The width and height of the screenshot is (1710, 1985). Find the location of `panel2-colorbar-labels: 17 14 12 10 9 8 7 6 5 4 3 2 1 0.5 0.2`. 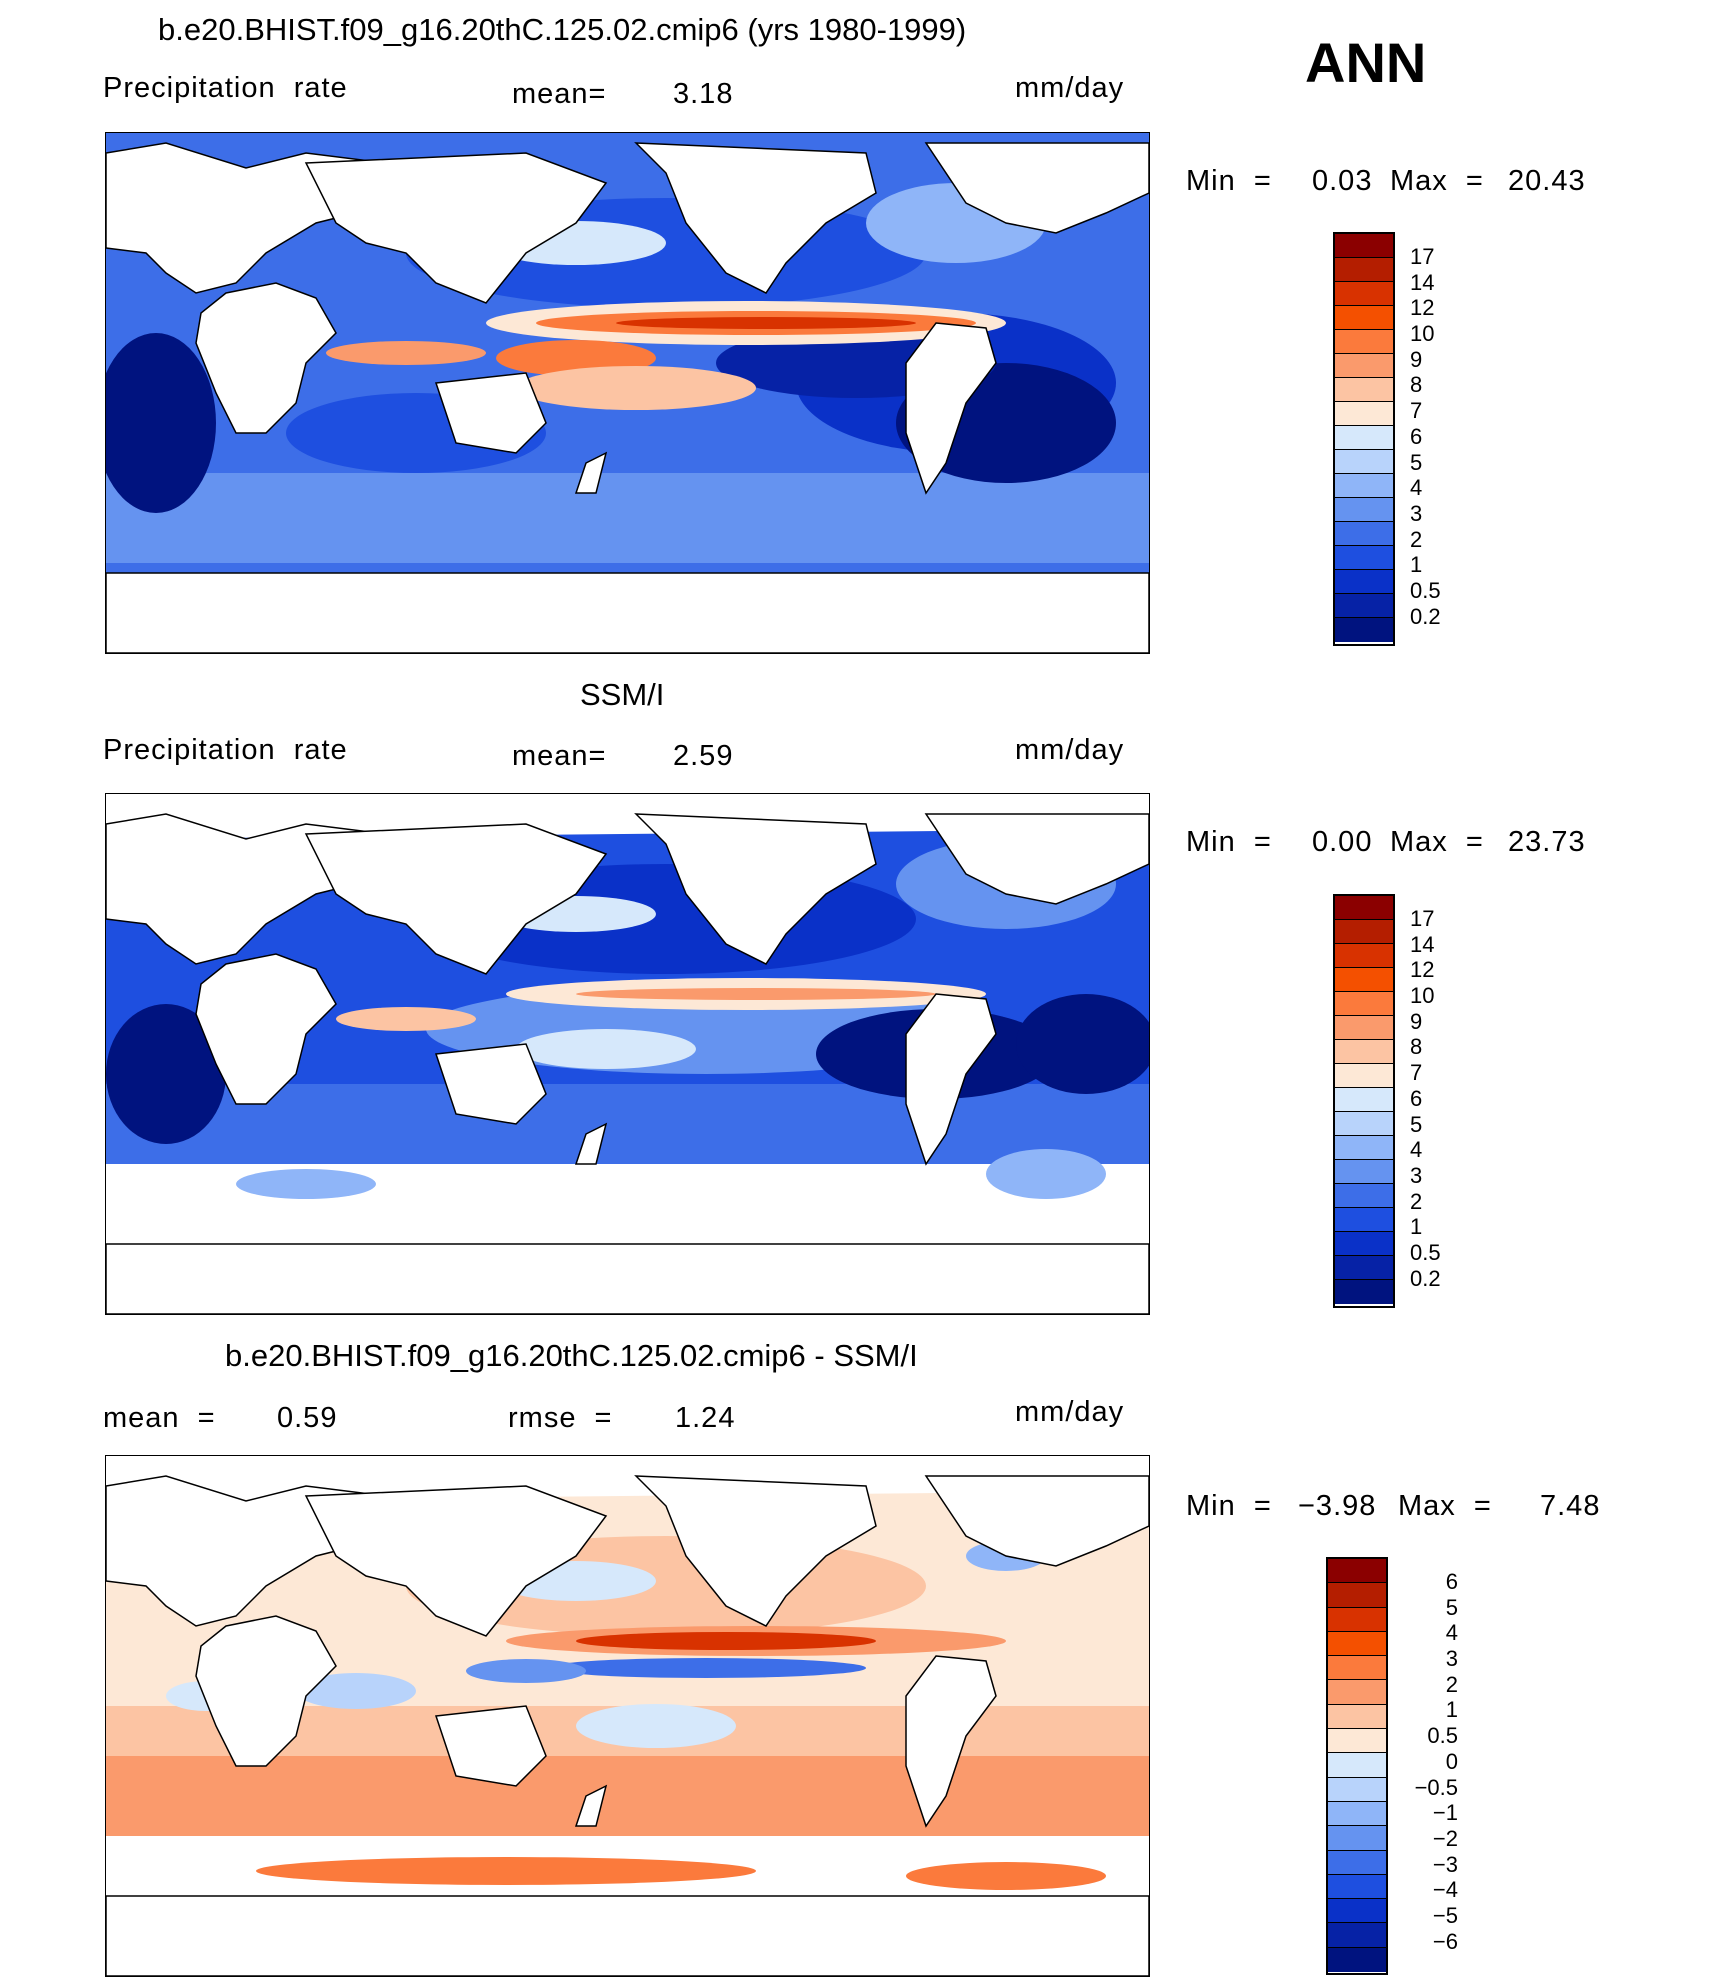

panel2-colorbar-labels: 17 14 12 10 9 8 7 6 5 4 3 2 1 0.5 0.2 is located at coordinates (1425, 1099).